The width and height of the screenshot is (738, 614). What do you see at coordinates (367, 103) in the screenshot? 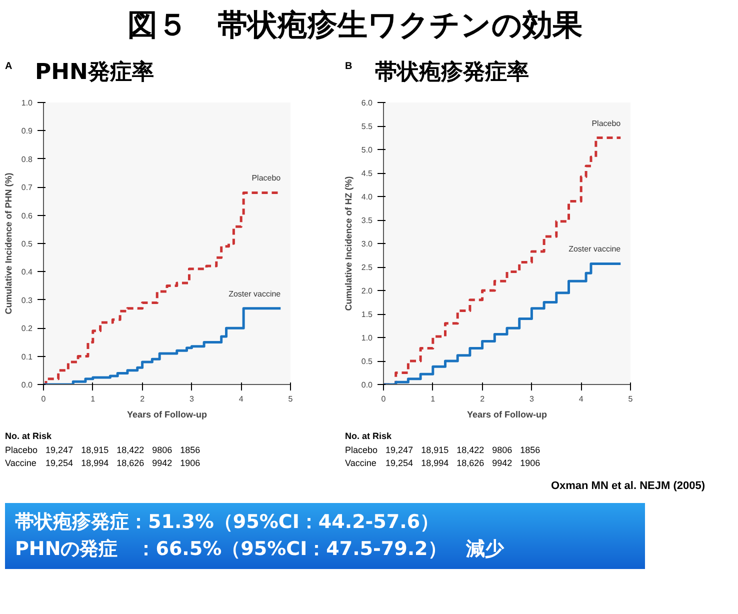
I see `y-tick-label: 6.0` at bounding box center [367, 103].